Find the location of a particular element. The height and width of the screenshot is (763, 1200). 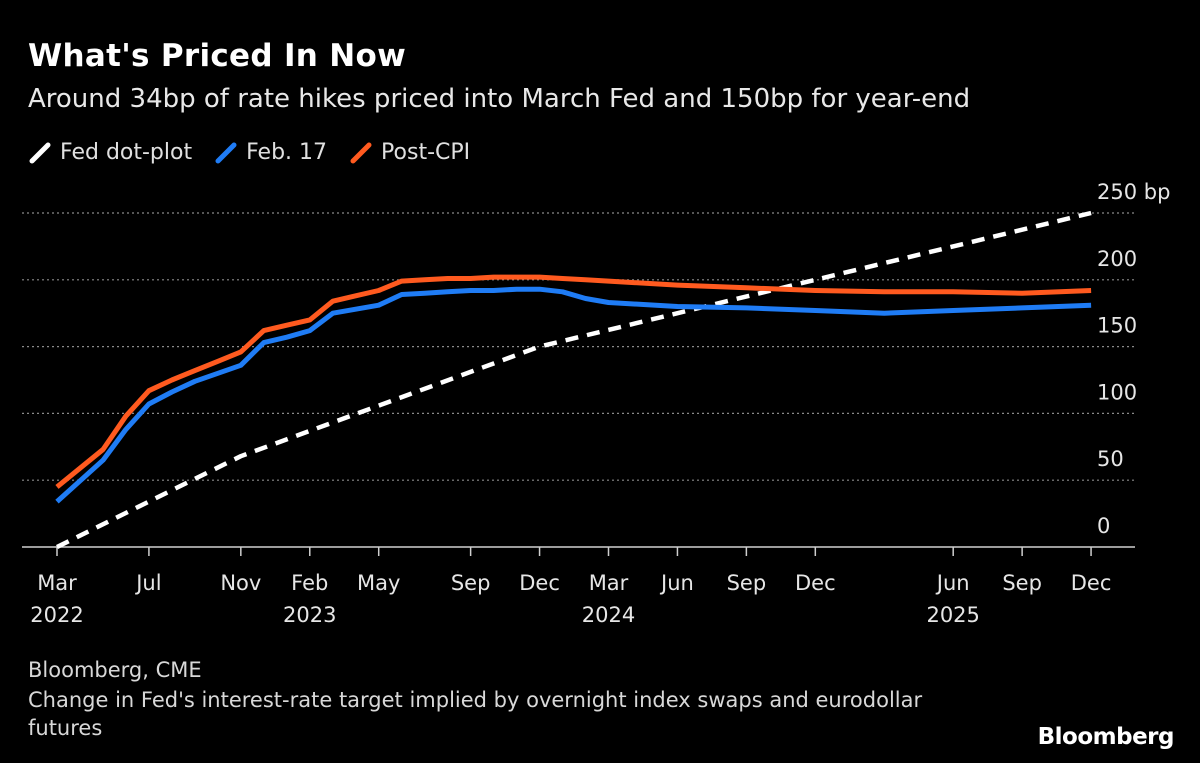

source-text: Bloomberg, CME is located at coordinates (115, 670).